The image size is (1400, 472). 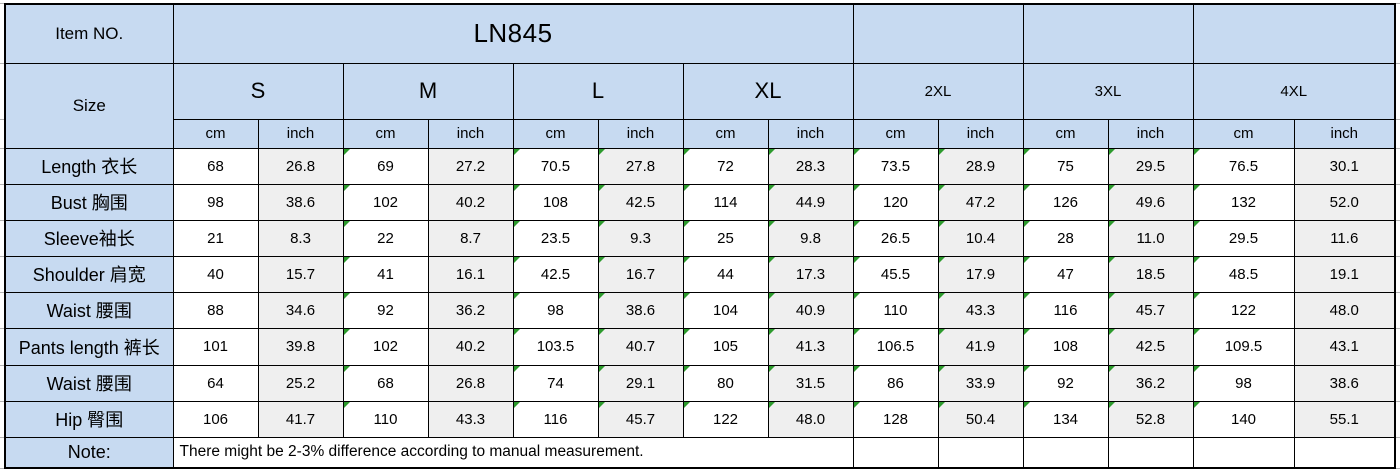 What do you see at coordinates (980, 346) in the screenshot?
I see `table-cell: 41.9` at bounding box center [980, 346].